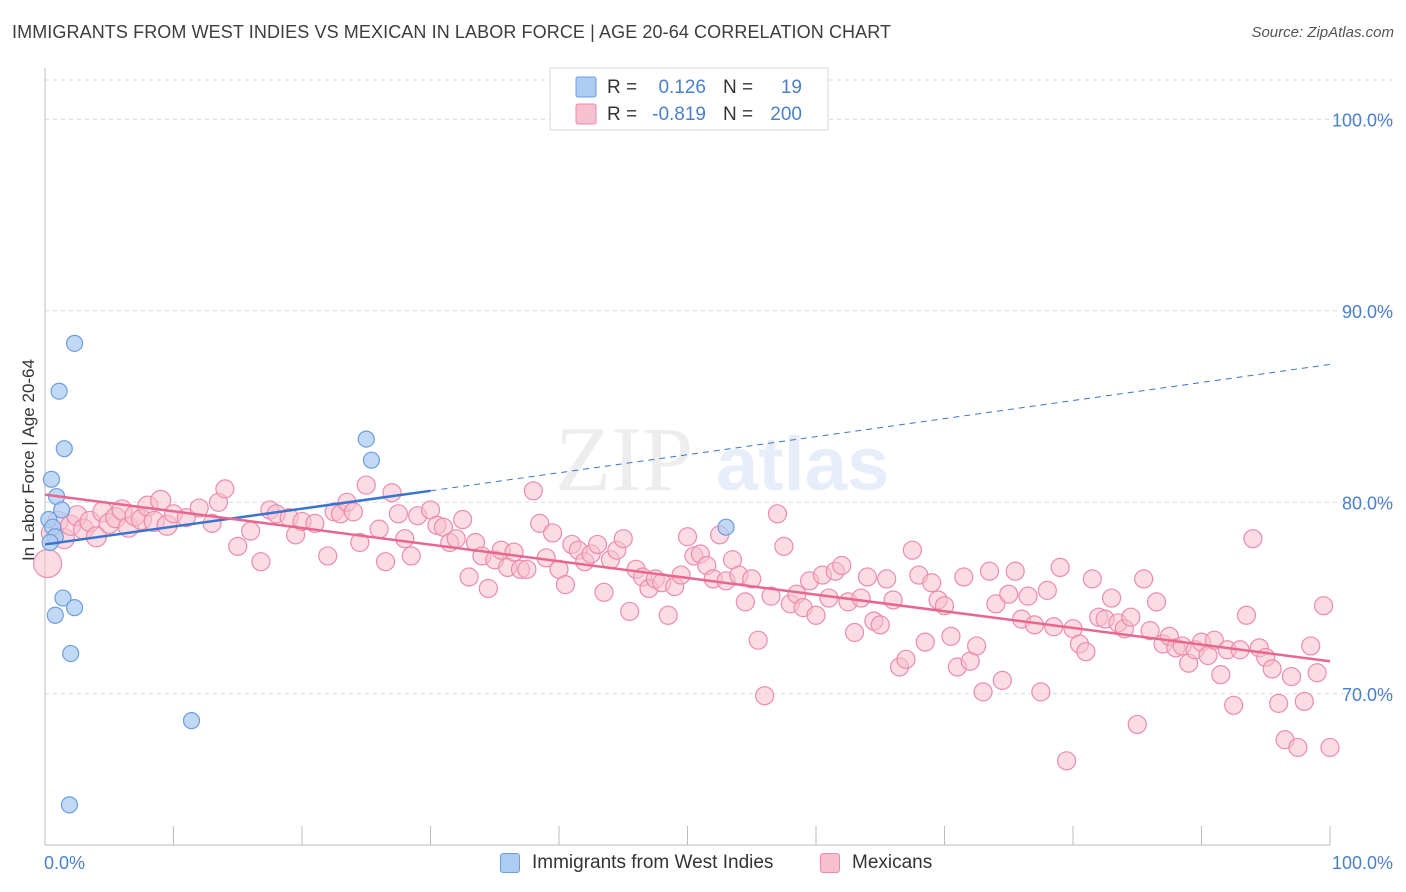 The height and width of the screenshot is (892, 1406). Describe the element at coordinates (586, 87) in the screenshot. I see `legend-swatch-blue` at that location.